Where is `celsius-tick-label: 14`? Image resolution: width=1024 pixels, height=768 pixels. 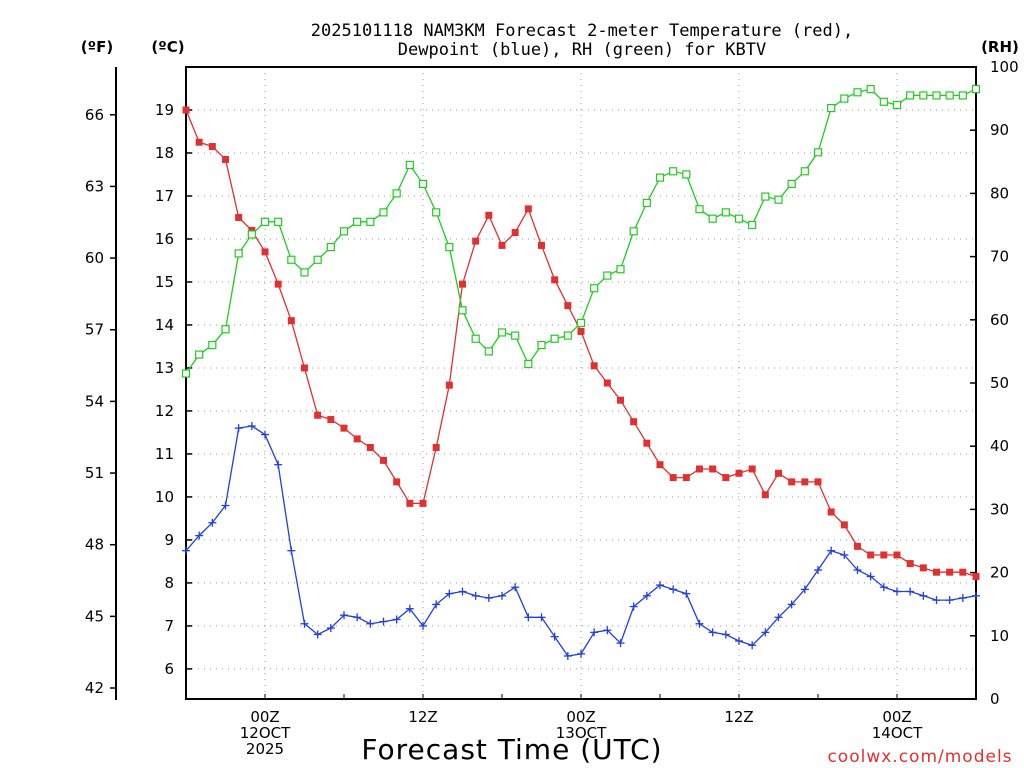 celsius-tick-label: 14 is located at coordinates (164, 325).